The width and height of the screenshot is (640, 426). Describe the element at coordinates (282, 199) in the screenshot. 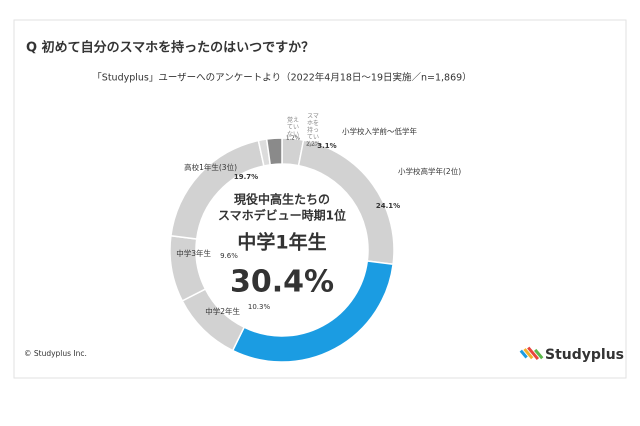

I see `center-text: 現役中高生たちの` at that location.